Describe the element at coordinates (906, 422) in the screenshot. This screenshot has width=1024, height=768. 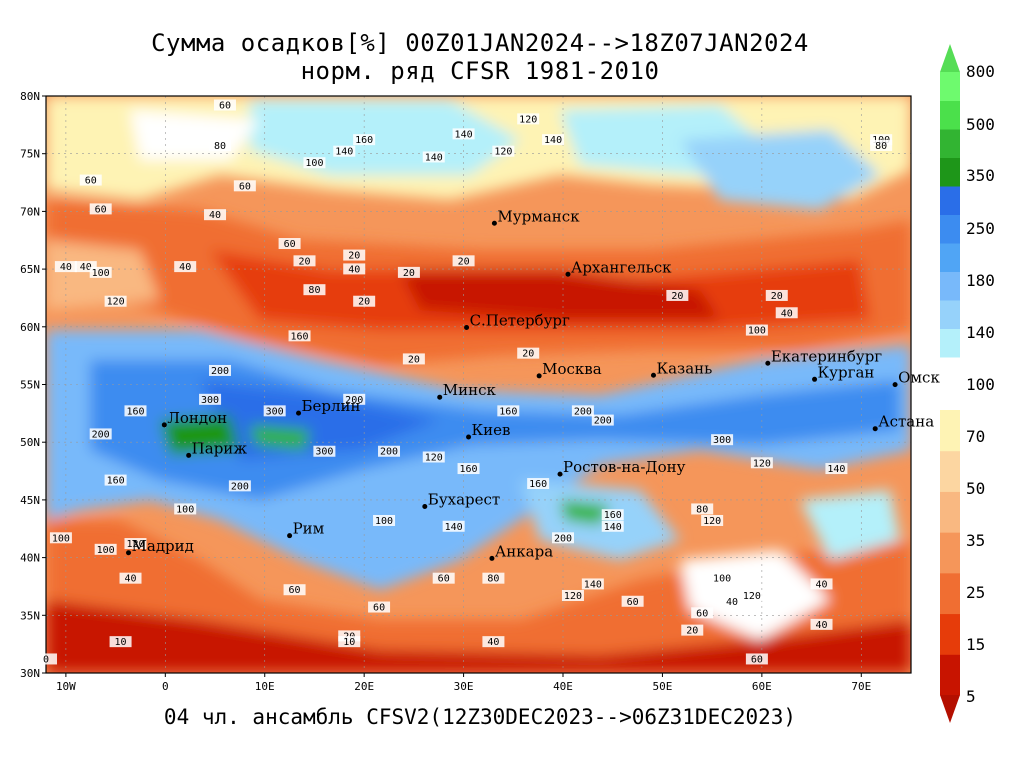
I see `city-label: Астана` at that location.